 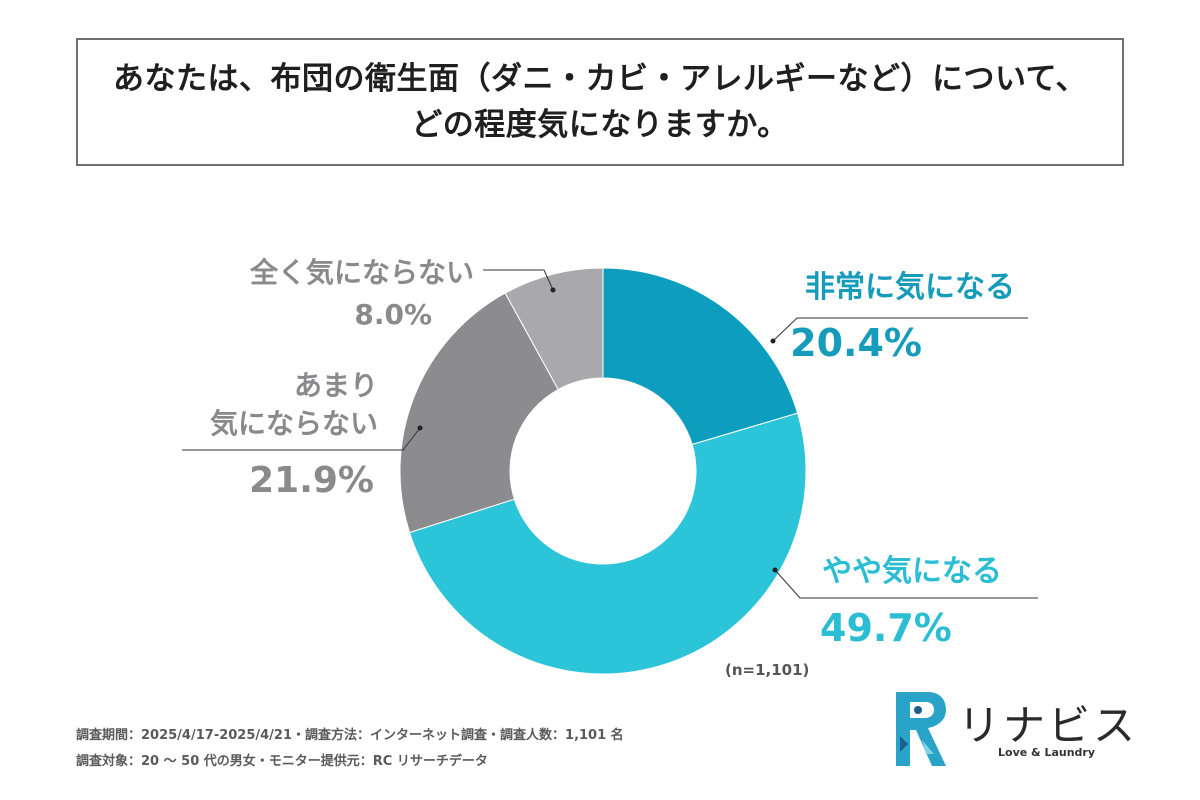 What do you see at coordinates (361, 272) in the screenshot?
I see `slice-label-3: 全く気にならない` at bounding box center [361, 272].